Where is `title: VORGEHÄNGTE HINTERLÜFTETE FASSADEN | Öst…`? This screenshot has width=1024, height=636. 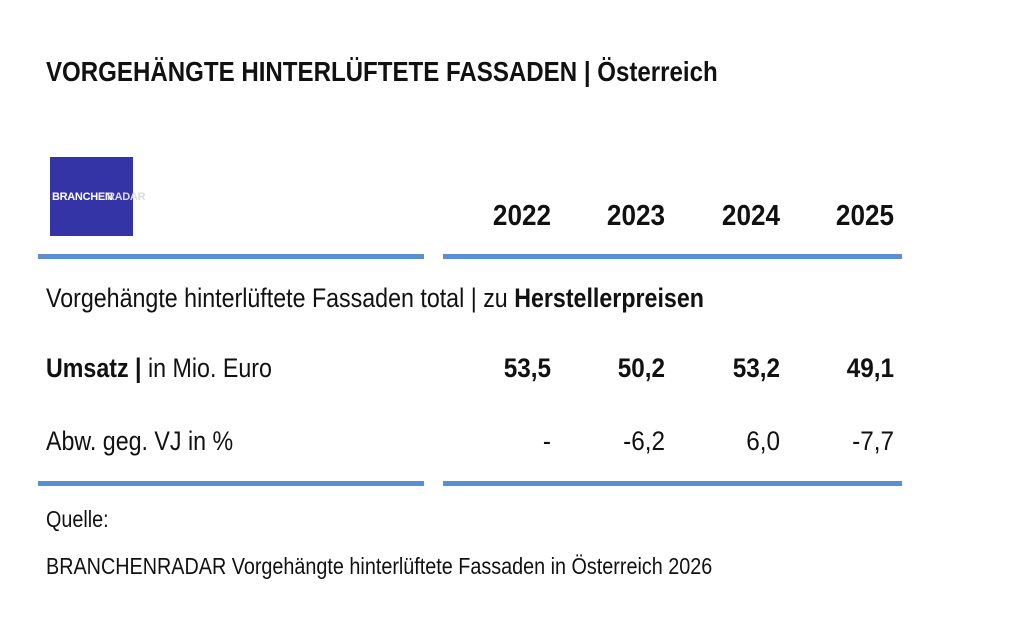
title: VORGEHÄNGTE HINTERLÜFTETE FASSADEN | Öst… is located at coordinates (382, 72).